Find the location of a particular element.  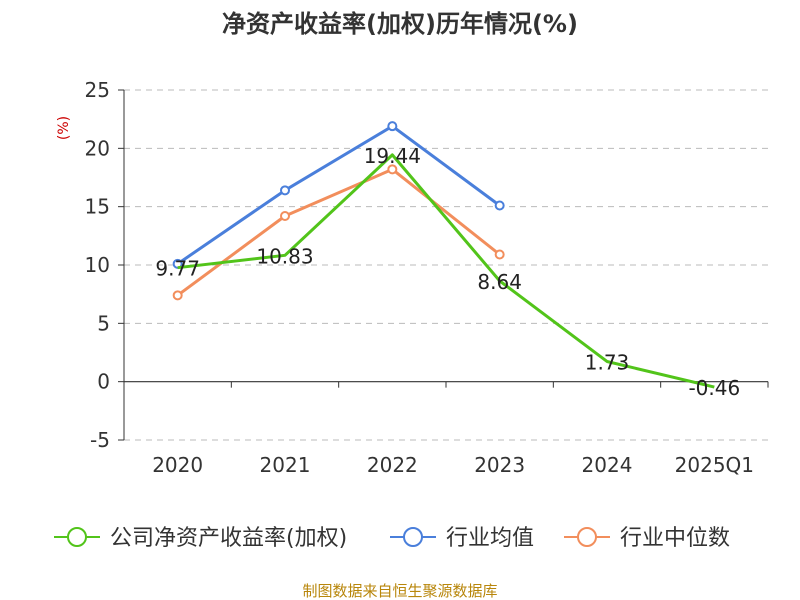

data-label: 10.83 is located at coordinates (284, 256).